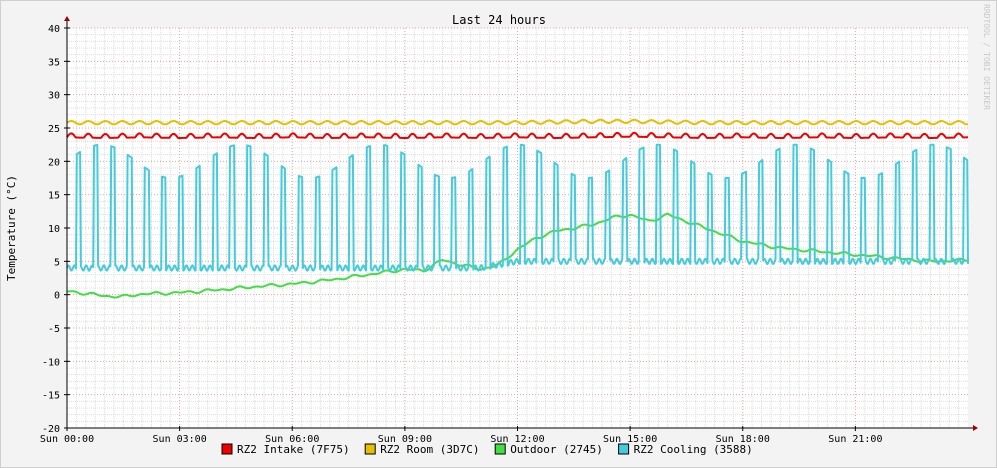  What do you see at coordinates (630, 439) in the screenshot?
I see `x-tick-label: Sun 15:00` at bounding box center [630, 439].